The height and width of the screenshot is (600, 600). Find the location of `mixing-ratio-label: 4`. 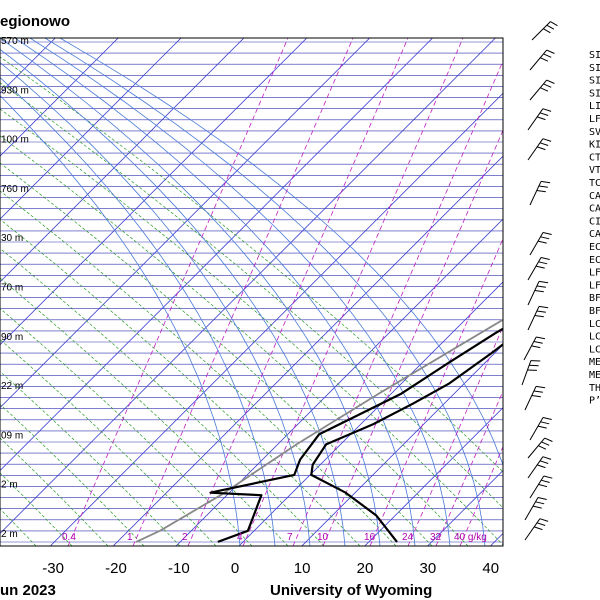

mixing-ratio-label: 4 is located at coordinates (240, 537).